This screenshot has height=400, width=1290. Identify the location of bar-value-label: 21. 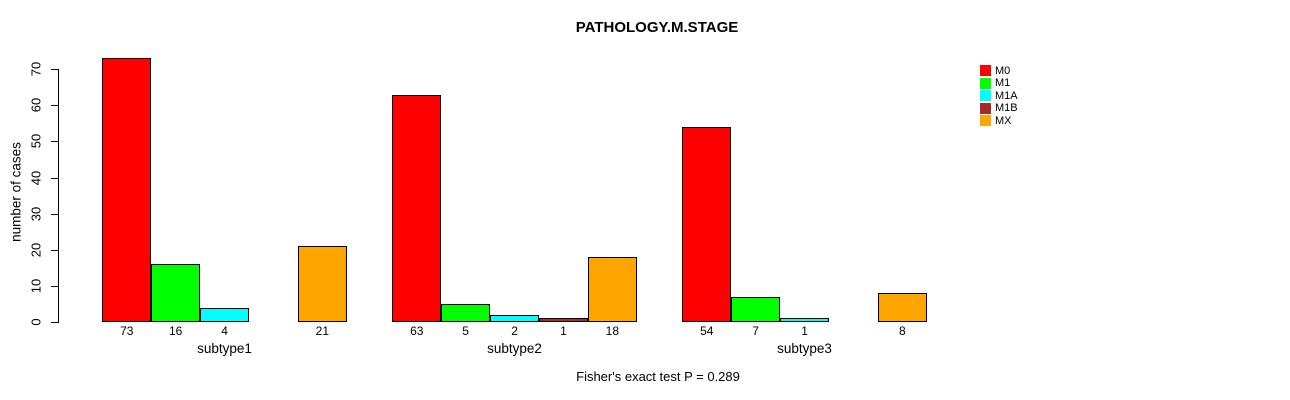
(322, 331).